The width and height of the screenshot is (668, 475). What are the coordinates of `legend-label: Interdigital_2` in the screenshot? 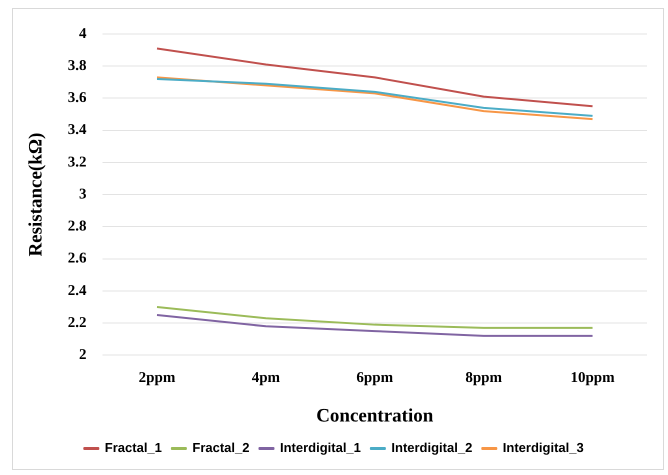 It's located at (431, 448).